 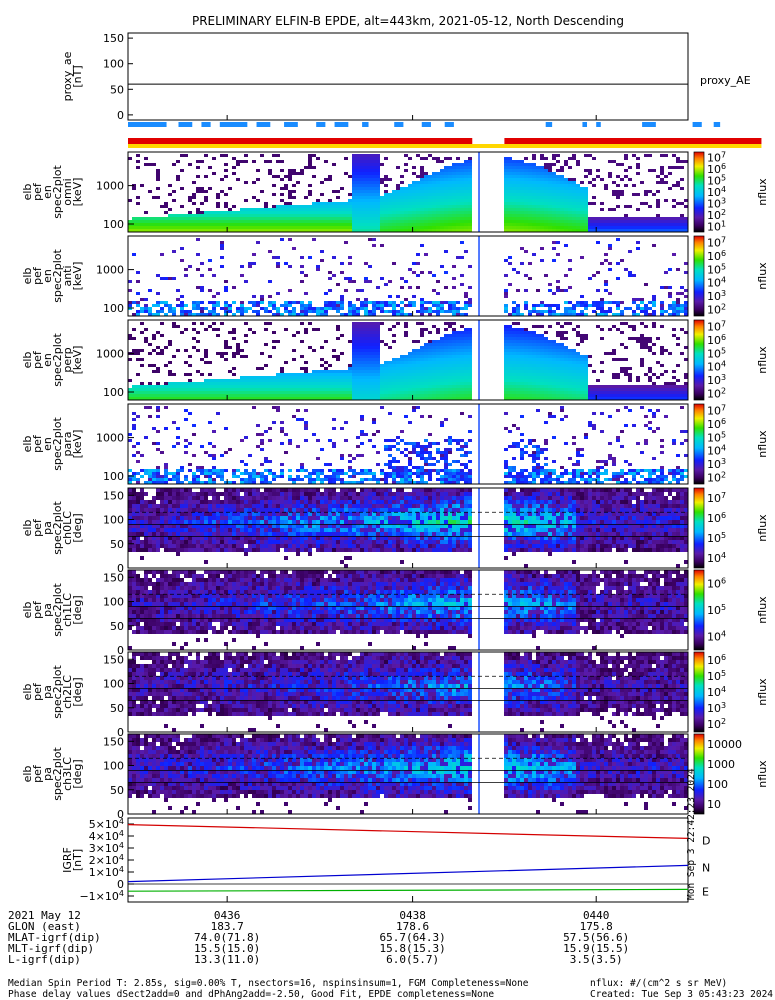 I want to click on energy-panel-1-cbar-label: nflux, so click(x=762, y=276).